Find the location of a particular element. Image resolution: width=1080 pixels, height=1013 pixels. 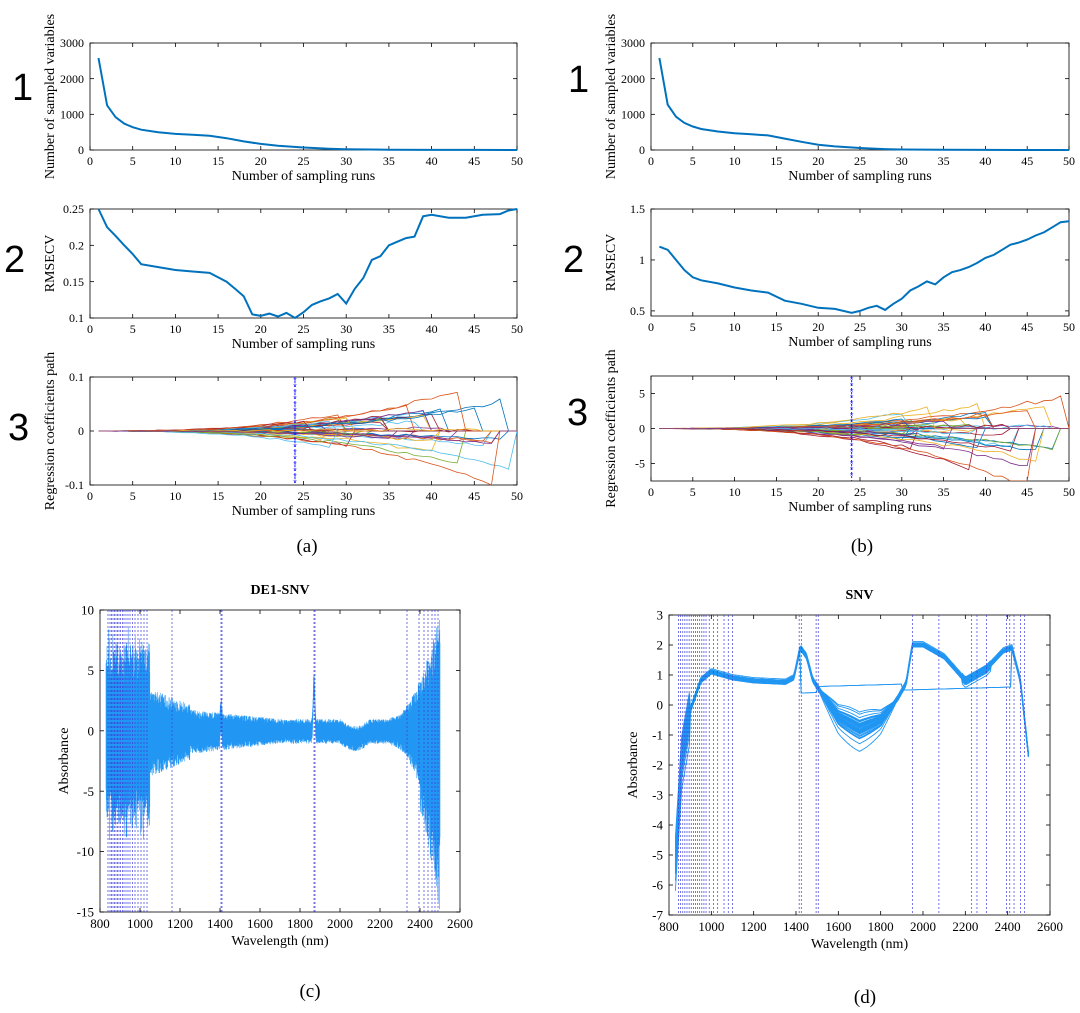

y-tick-label: 5 is located at coordinates (91, 670).